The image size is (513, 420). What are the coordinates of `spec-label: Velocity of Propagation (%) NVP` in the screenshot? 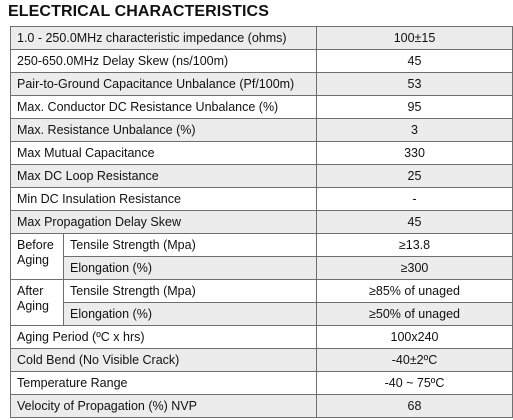 It's located at (163, 406).